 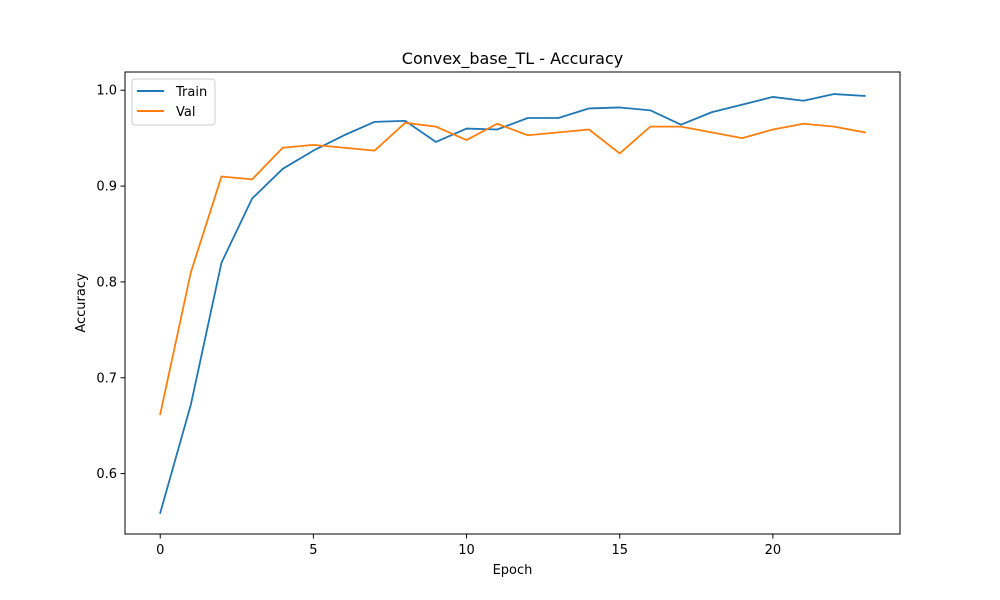 What do you see at coordinates (173, 102) in the screenshot?
I see `legend: Train Val` at bounding box center [173, 102].